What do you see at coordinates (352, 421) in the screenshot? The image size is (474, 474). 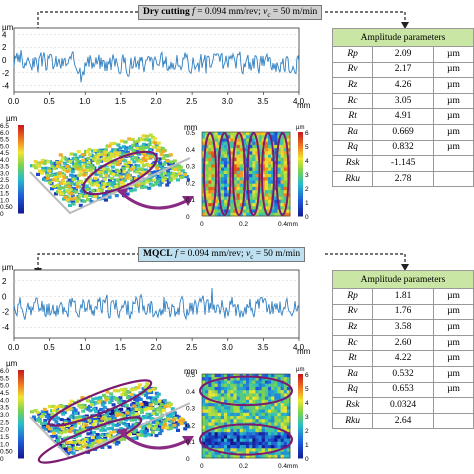 I see `param-name: Rku` at bounding box center [352, 421].